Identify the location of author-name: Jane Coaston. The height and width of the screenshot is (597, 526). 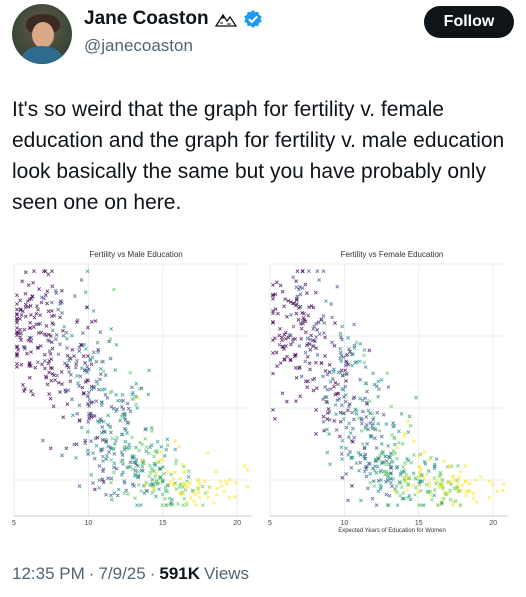
(146, 18).